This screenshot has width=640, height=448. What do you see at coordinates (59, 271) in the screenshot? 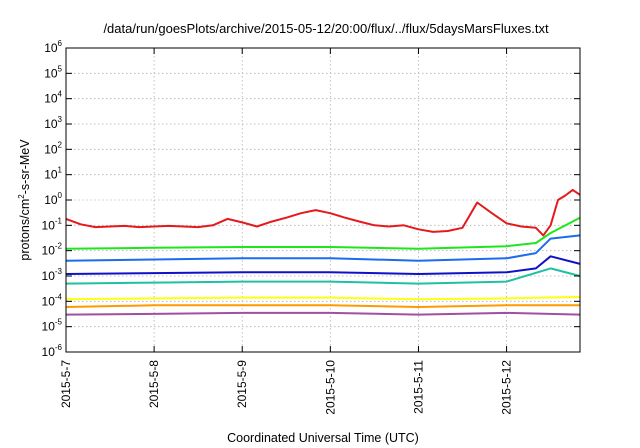
I see `y-tick-exponent: -3` at bounding box center [59, 271].